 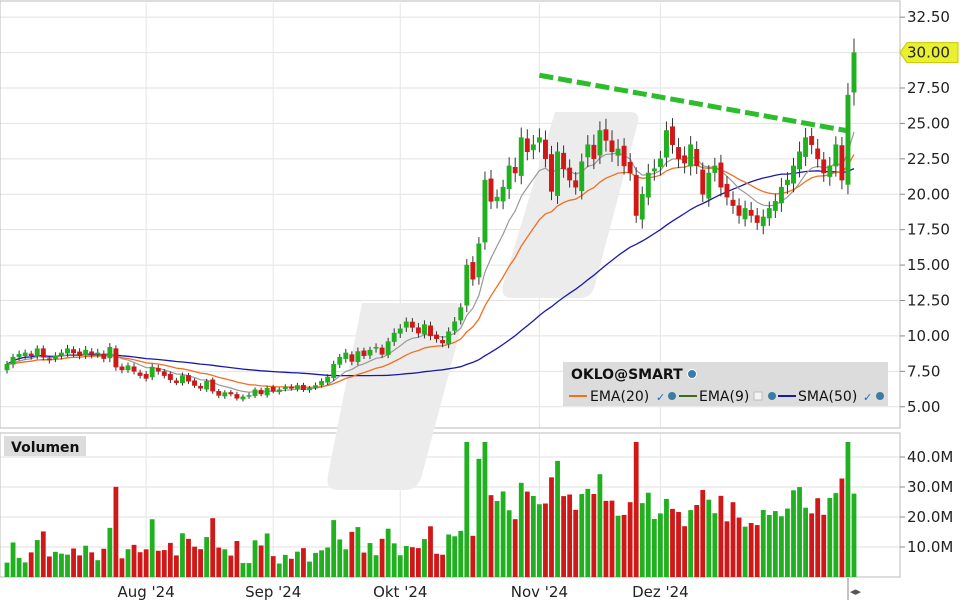 I want to click on price-tick-label: 20.00, so click(x=928, y=194).